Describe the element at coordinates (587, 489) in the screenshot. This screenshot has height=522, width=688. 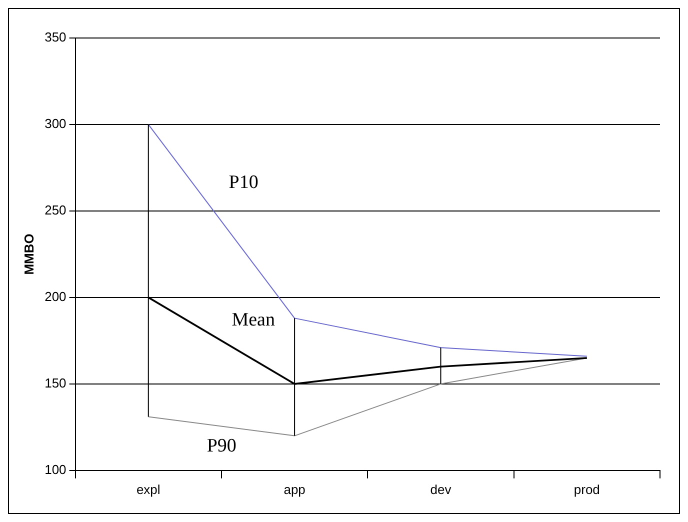
I see `x-tick-label: prod` at that location.